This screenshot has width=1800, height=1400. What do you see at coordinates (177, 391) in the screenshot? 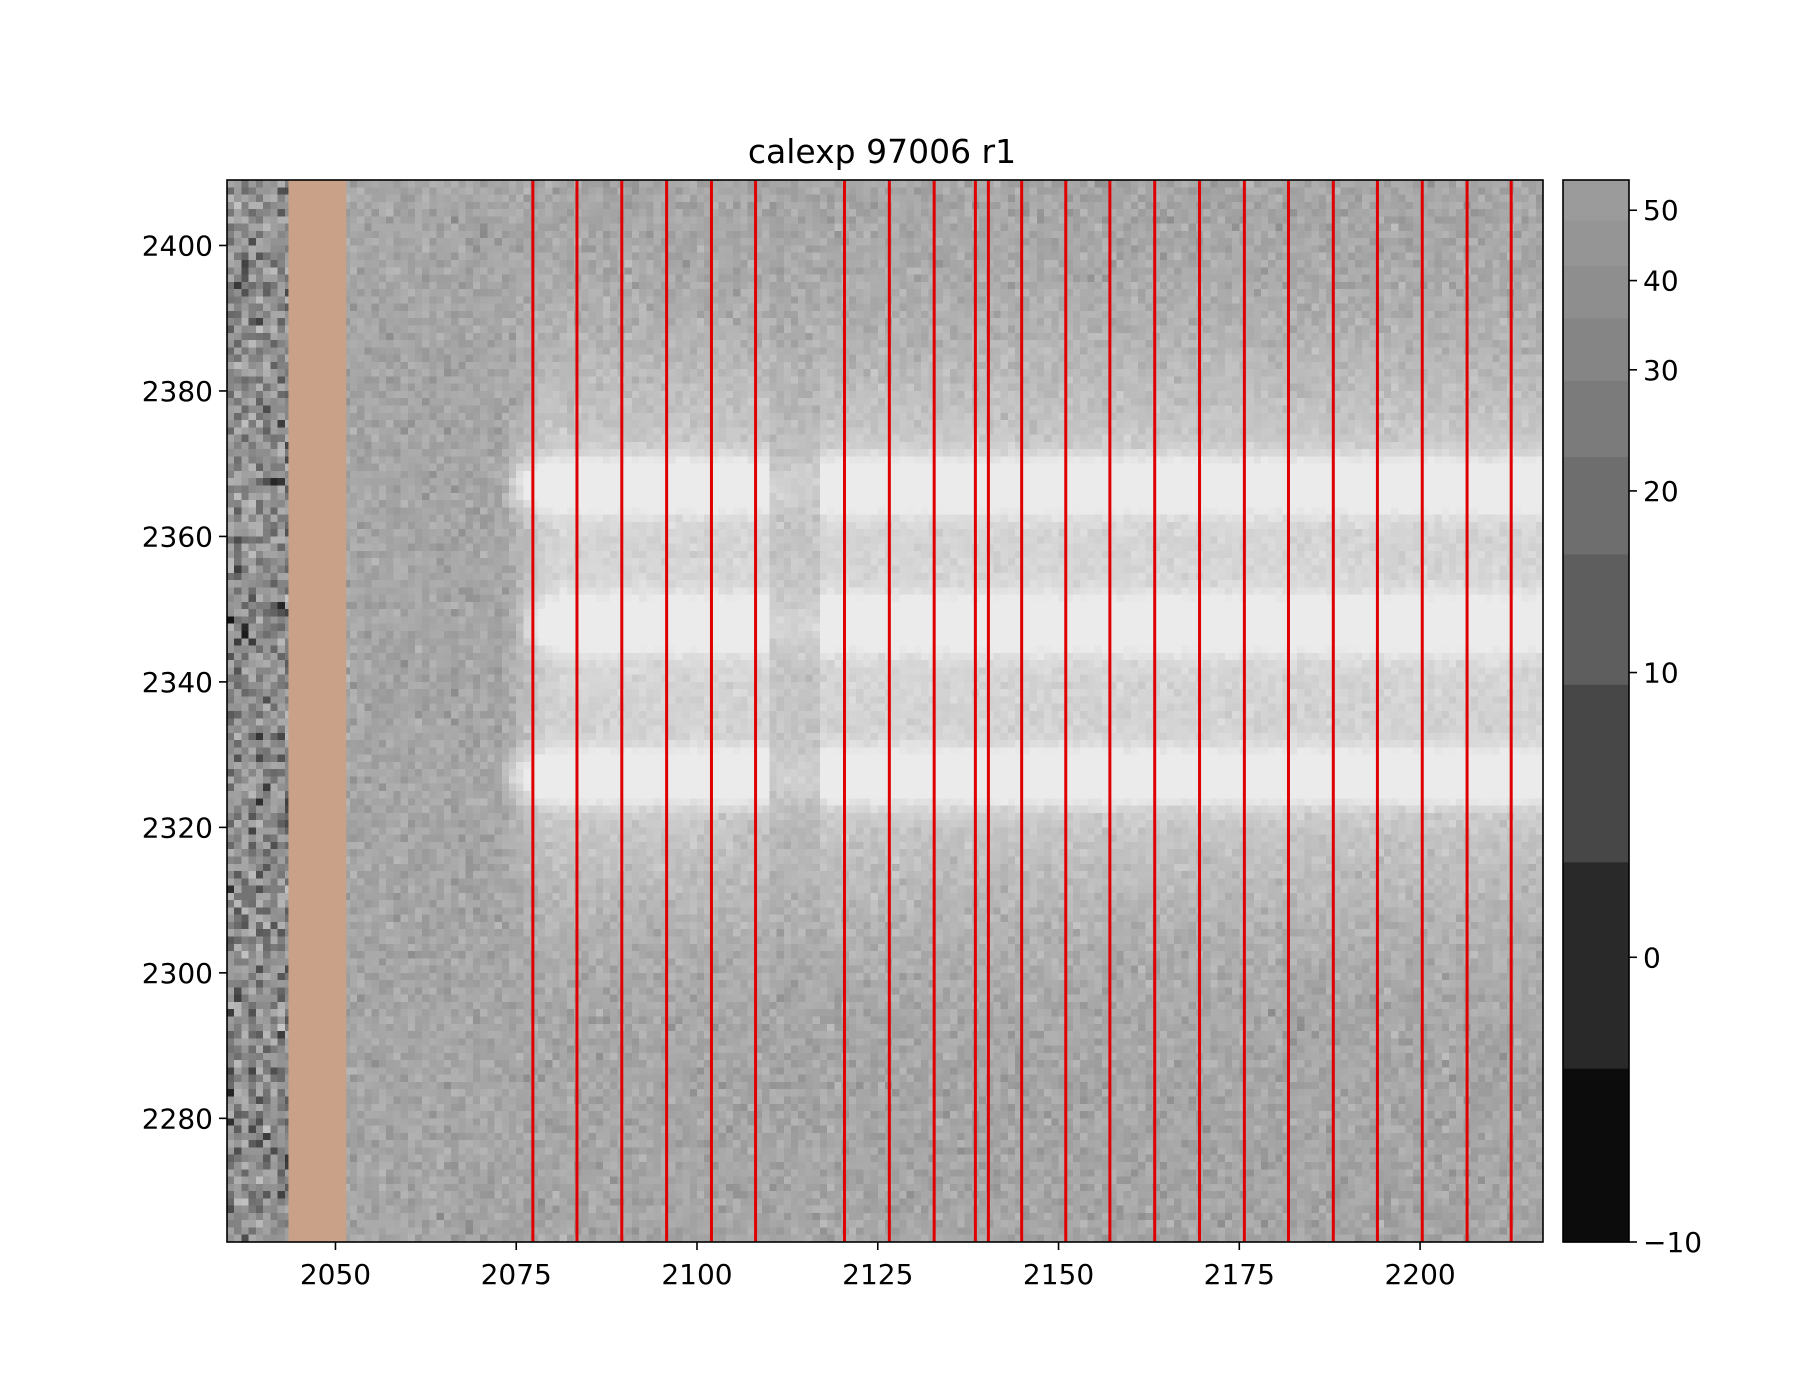
I see `y-tick-label: 2380` at bounding box center [177, 391].